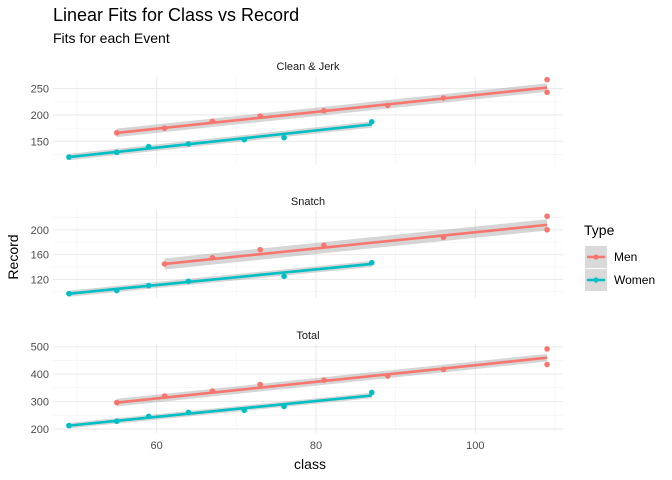 This screenshot has width=672, height=480. What do you see at coordinates (625, 257) in the screenshot?
I see `legend-label: Men` at bounding box center [625, 257].